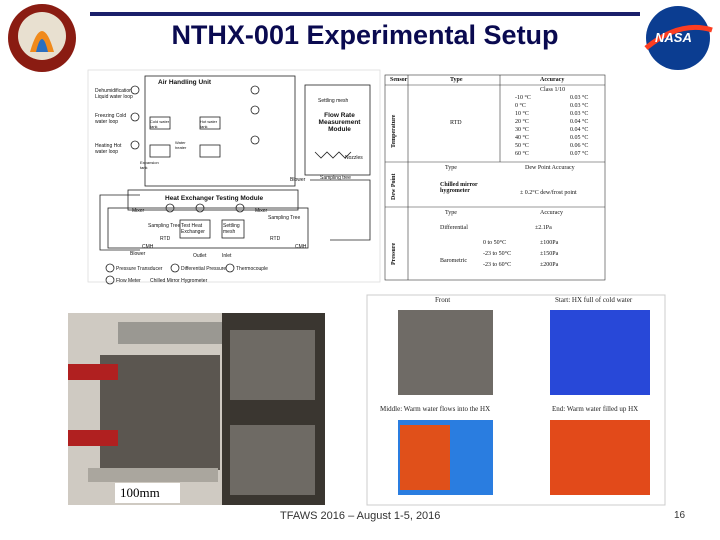 This screenshot has width=720, height=540. I want to click on accuracy-cell: ±100Pa, so click(549, 243).